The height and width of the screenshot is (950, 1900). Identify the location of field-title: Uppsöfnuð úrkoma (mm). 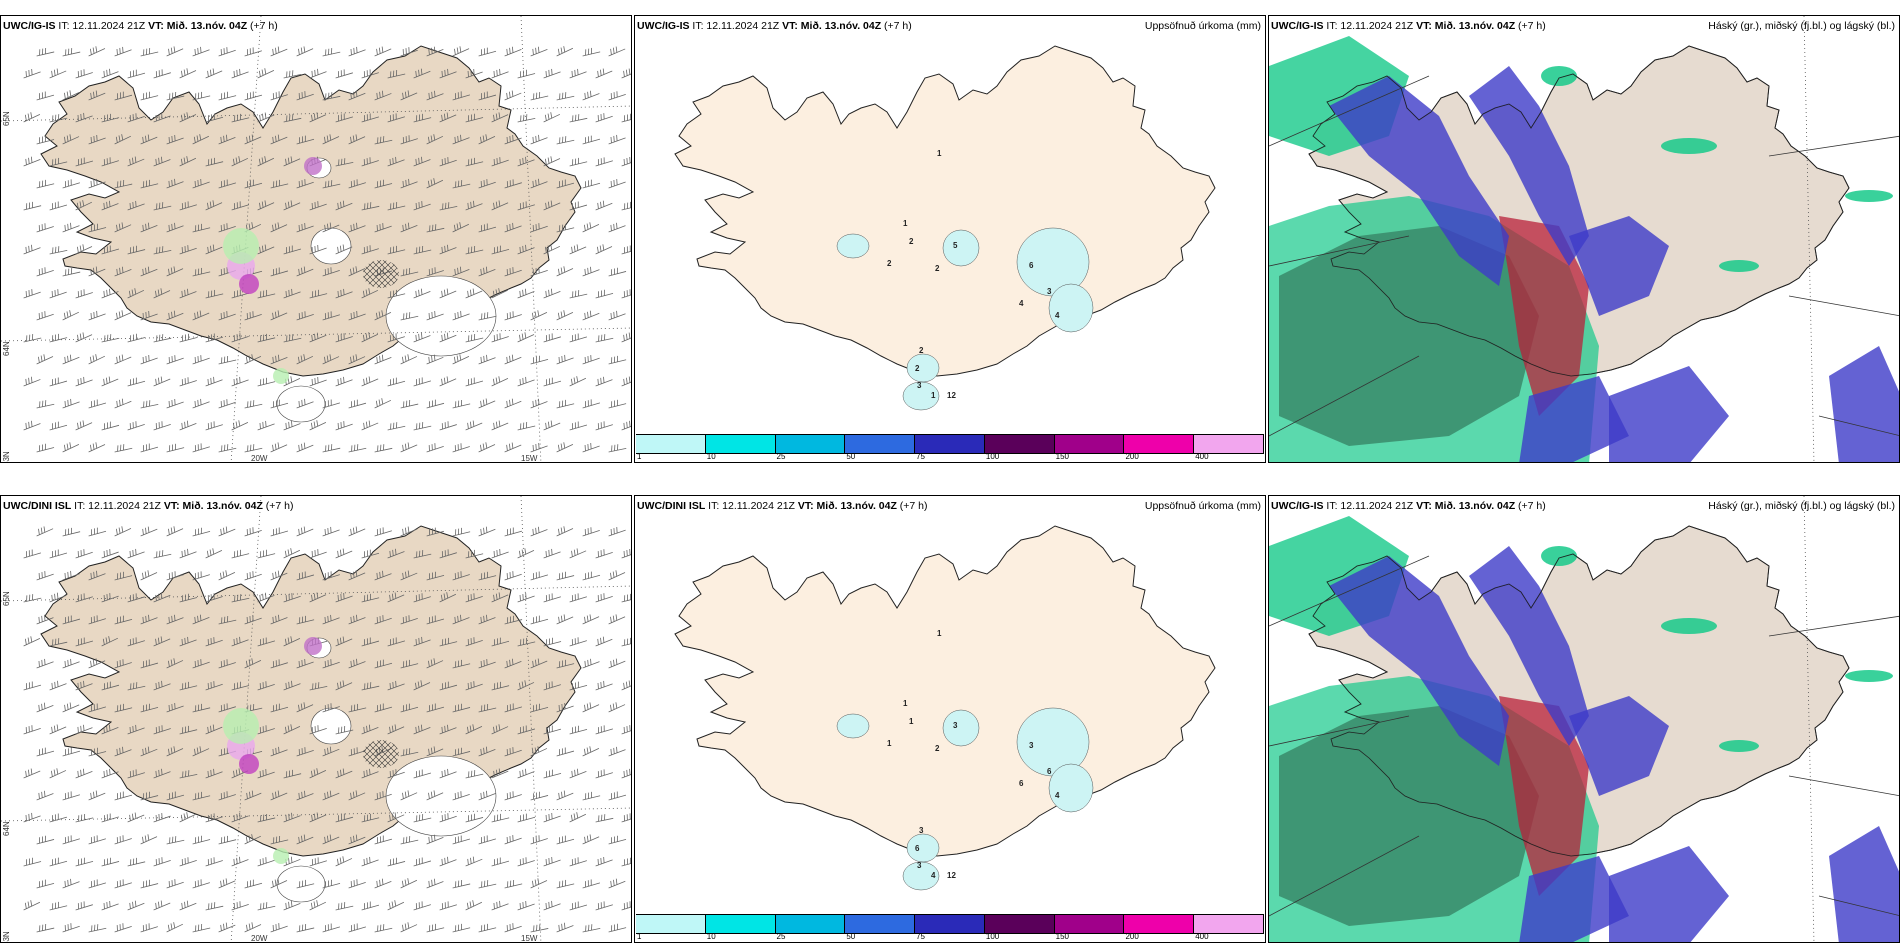
(1202, 506).